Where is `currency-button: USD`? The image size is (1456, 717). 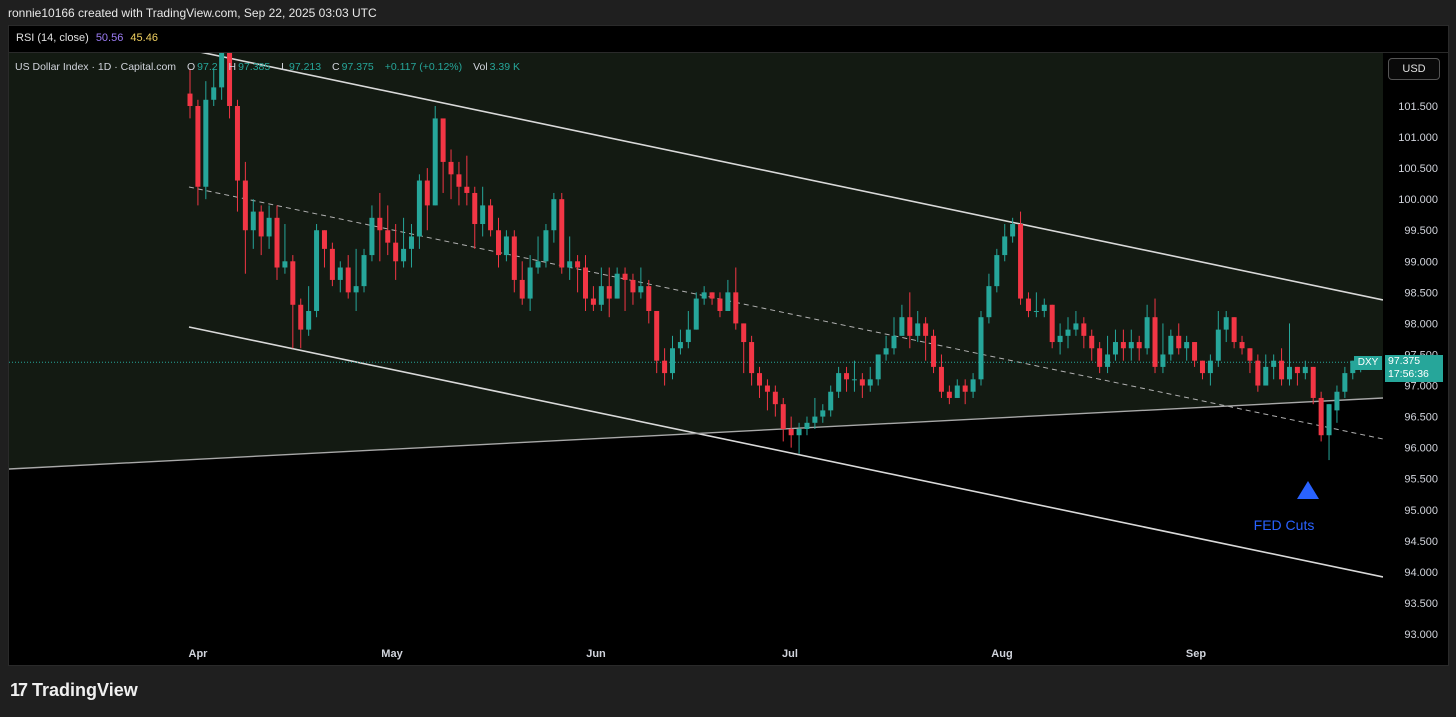 currency-button: USD is located at coordinates (1414, 69).